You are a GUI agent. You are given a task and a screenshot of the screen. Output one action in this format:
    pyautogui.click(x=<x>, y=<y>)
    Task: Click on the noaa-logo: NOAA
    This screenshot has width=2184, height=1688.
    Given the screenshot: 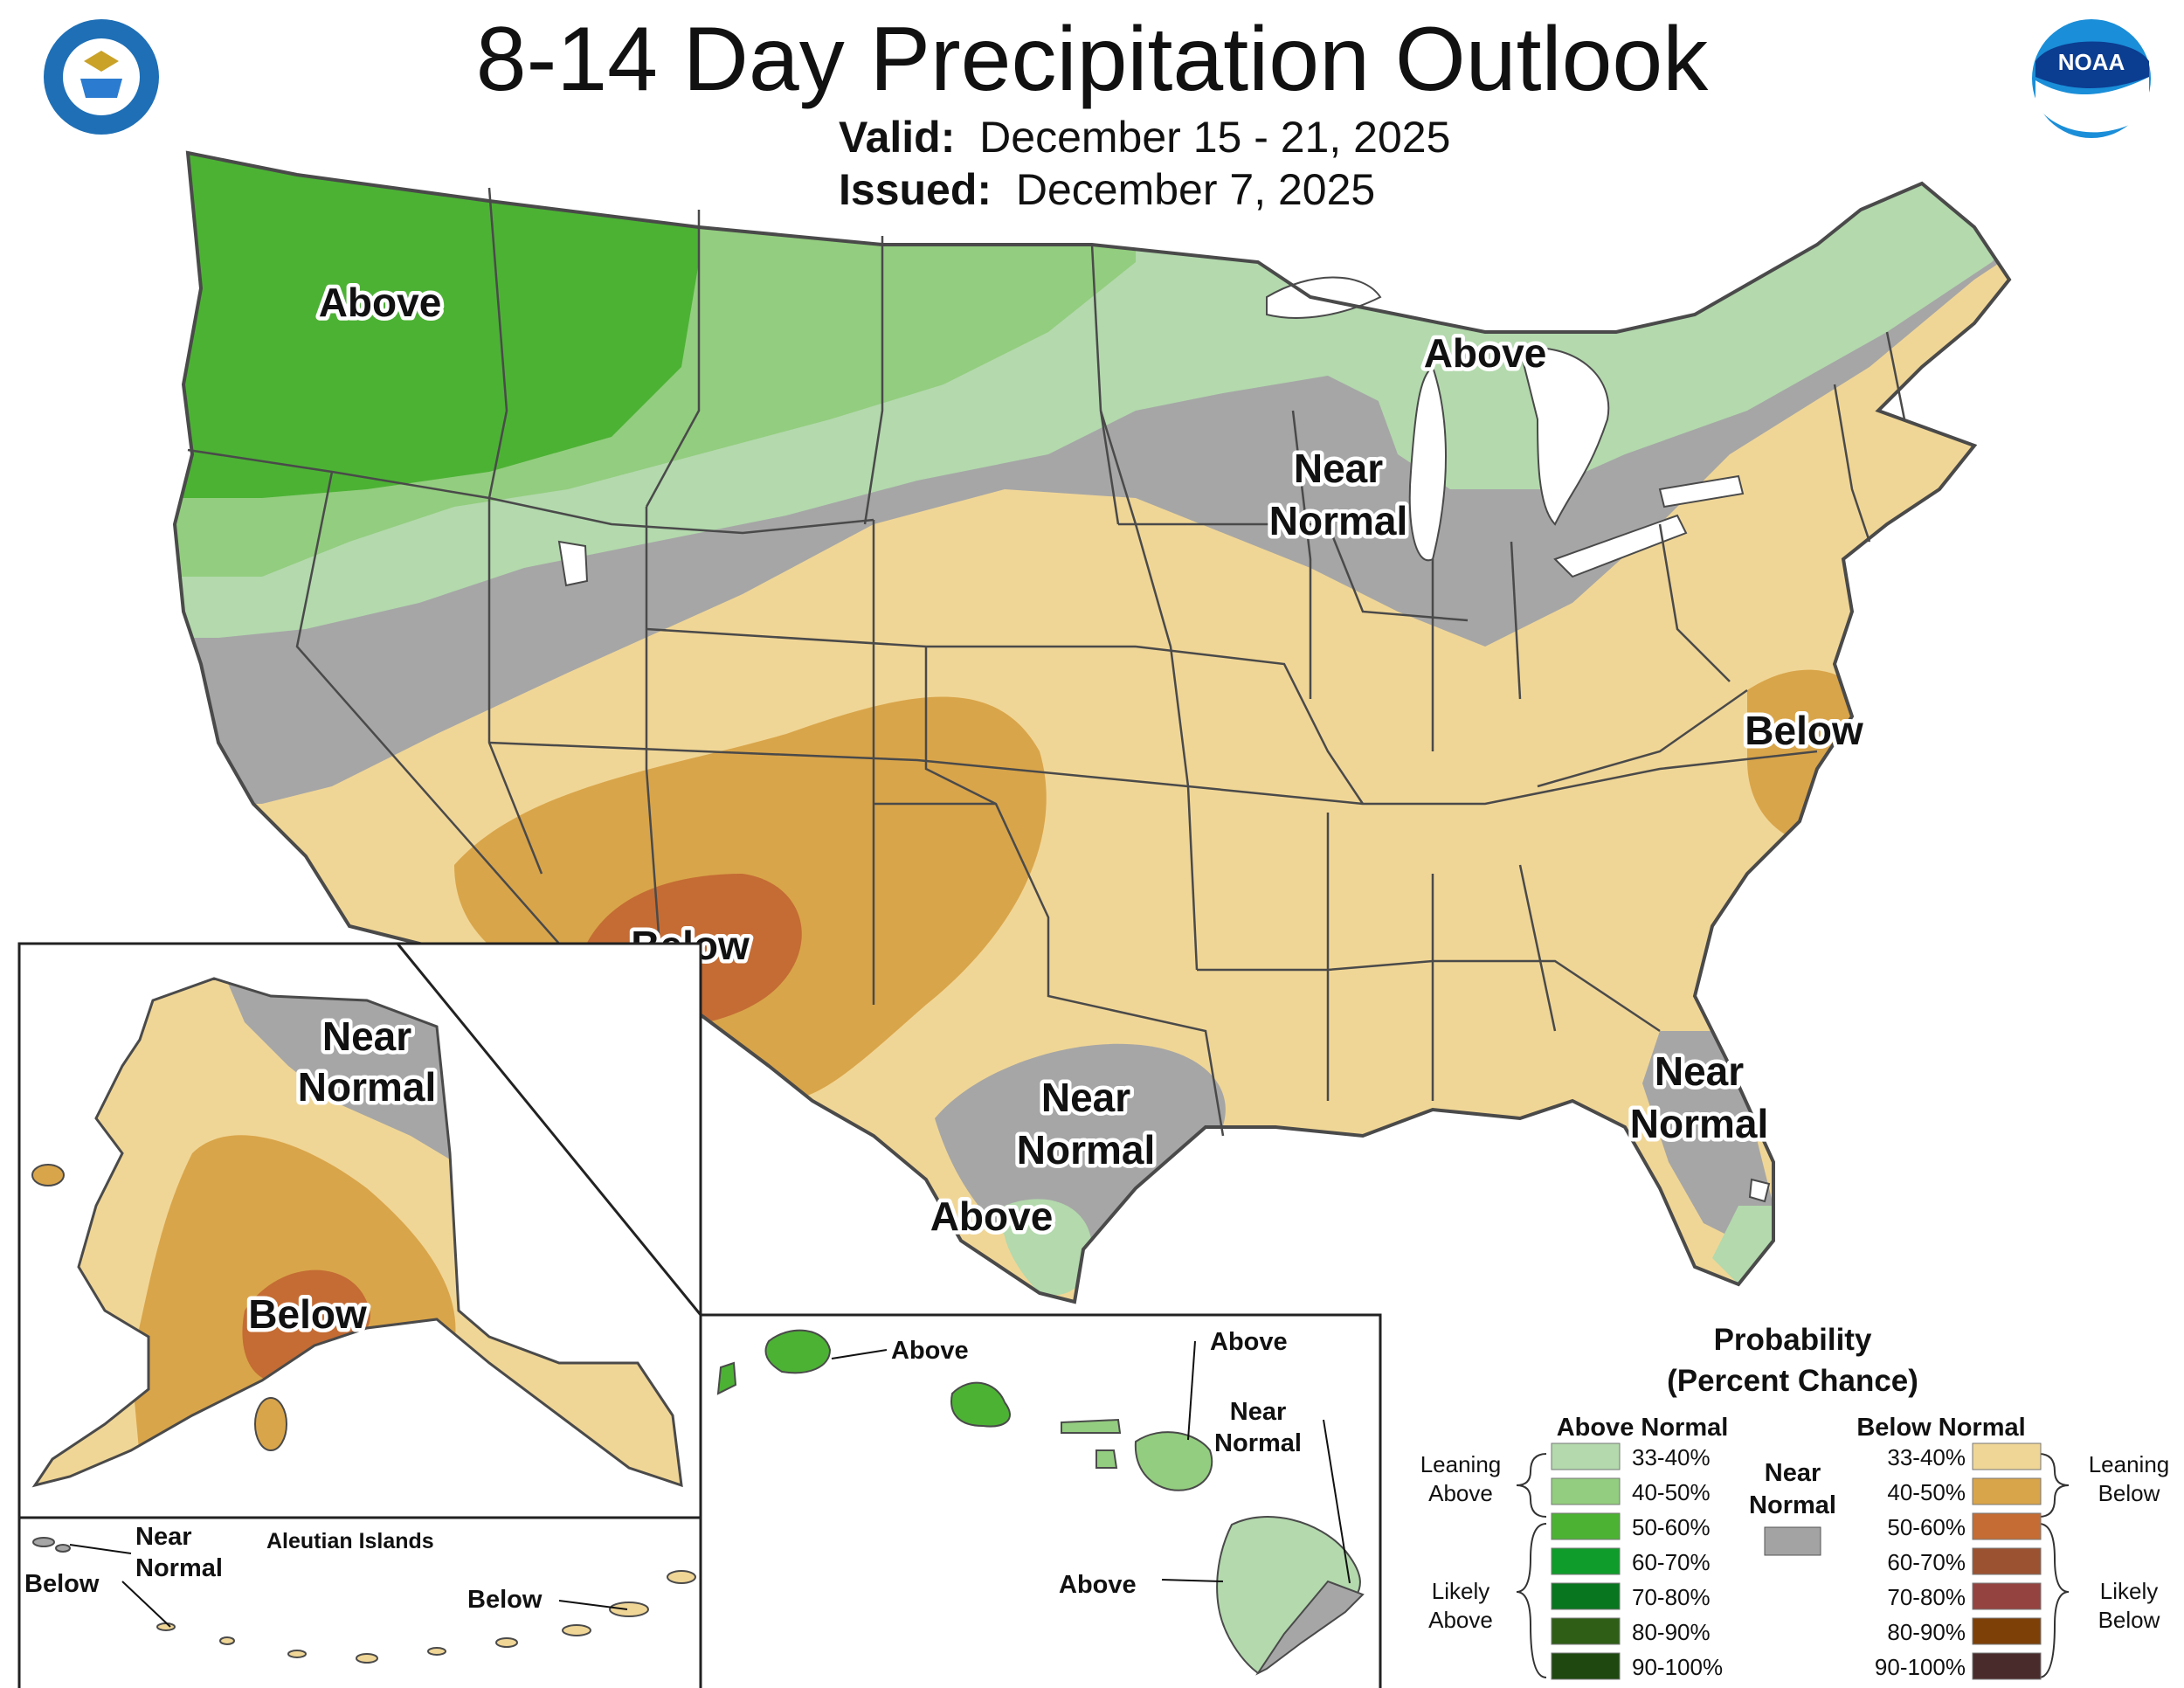 What is the action you would take?
    pyautogui.click(x=2091, y=78)
    